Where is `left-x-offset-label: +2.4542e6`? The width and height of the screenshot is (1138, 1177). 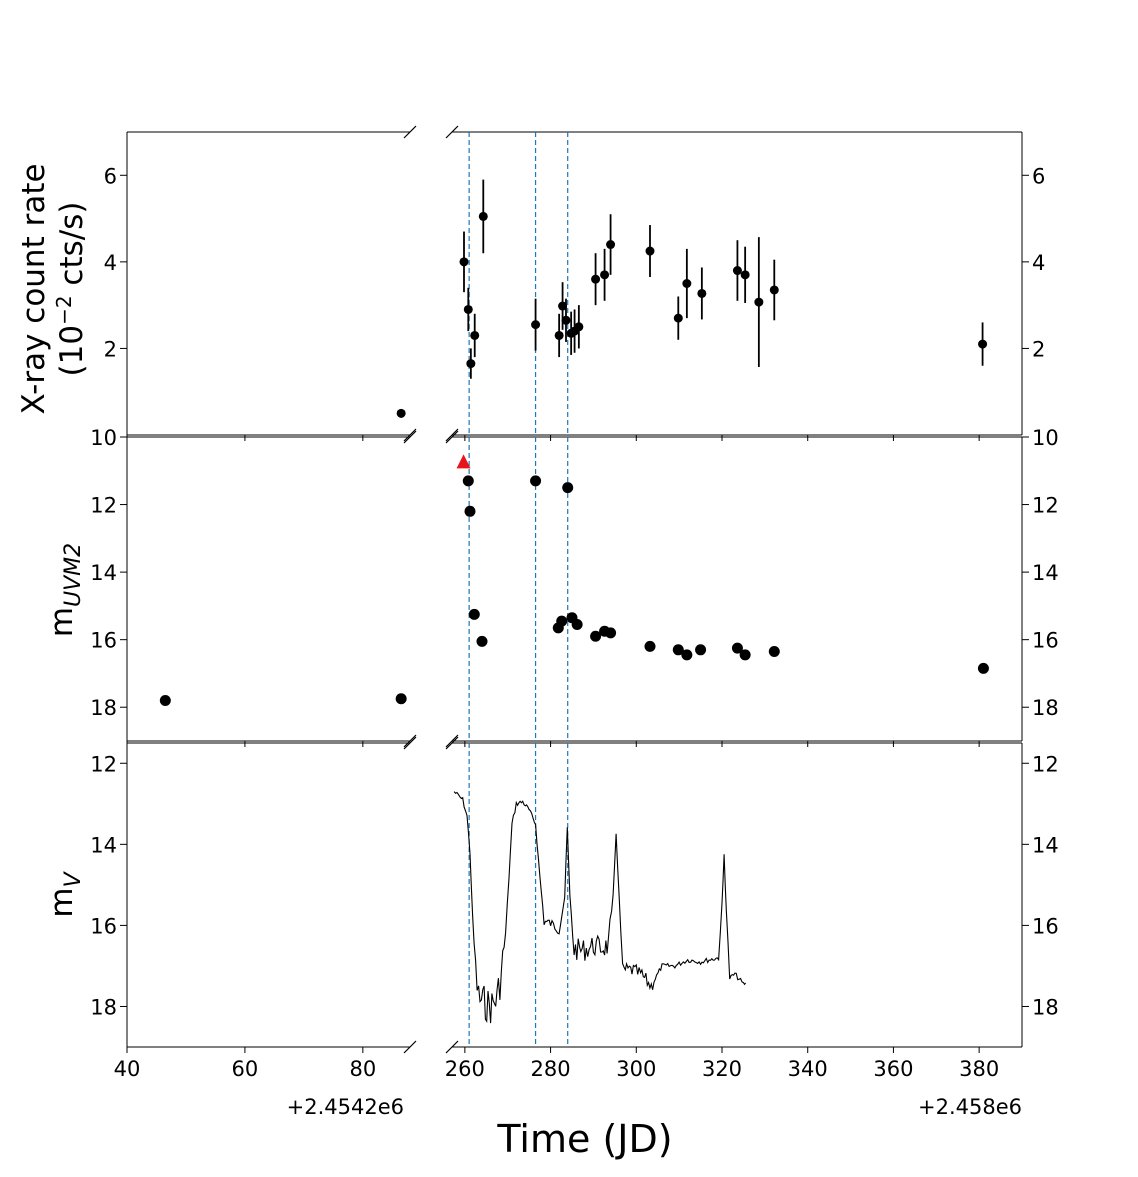 left-x-offset-label: +2.4542e6 is located at coordinates (345, 1107).